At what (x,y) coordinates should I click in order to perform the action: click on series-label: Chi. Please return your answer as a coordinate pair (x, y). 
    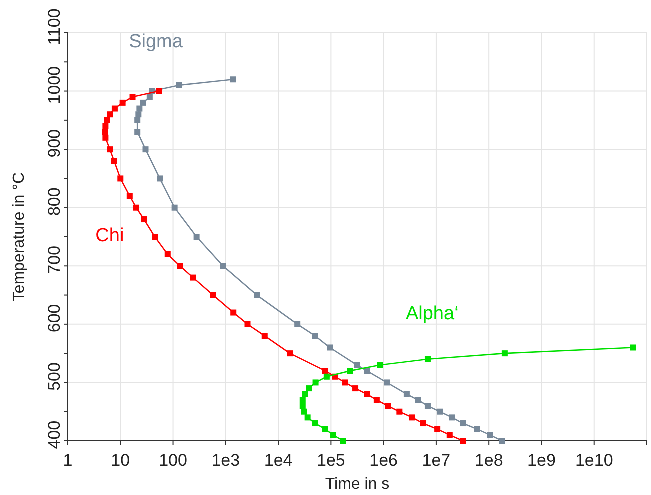
    Looking at the image, I should click on (110, 236).